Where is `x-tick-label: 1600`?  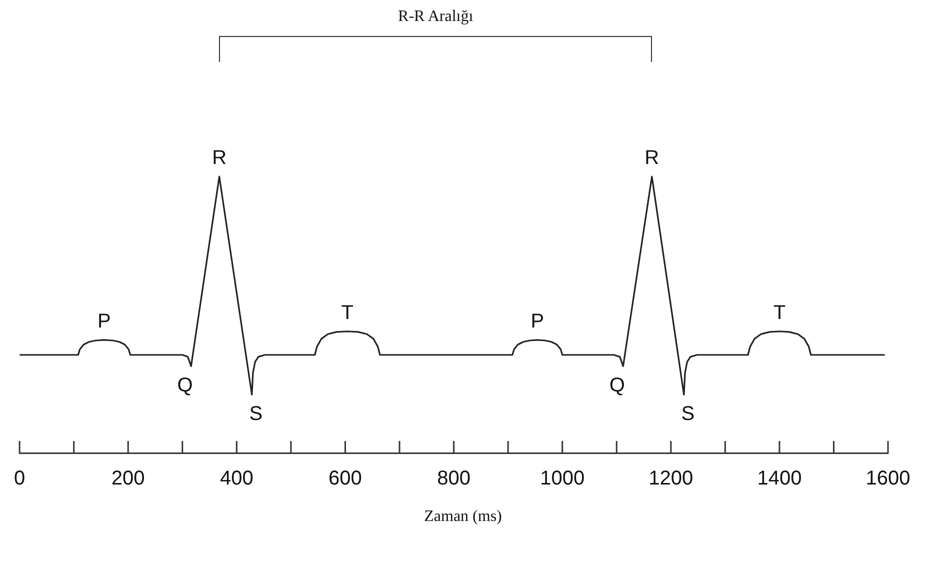
x-tick-label: 1600 is located at coordinates (888, 479).